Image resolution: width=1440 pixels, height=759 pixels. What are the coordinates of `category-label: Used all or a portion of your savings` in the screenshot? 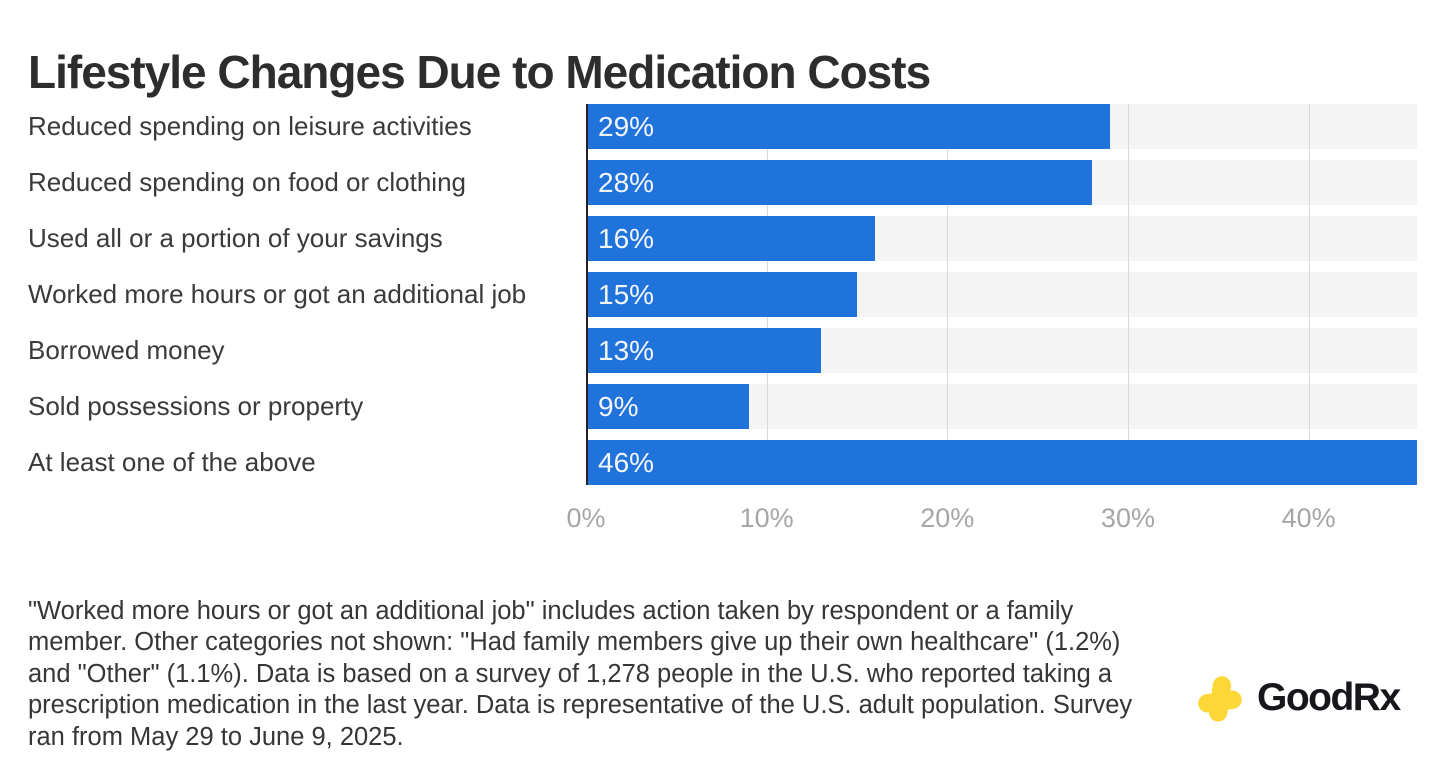 It's located at (235, 238).